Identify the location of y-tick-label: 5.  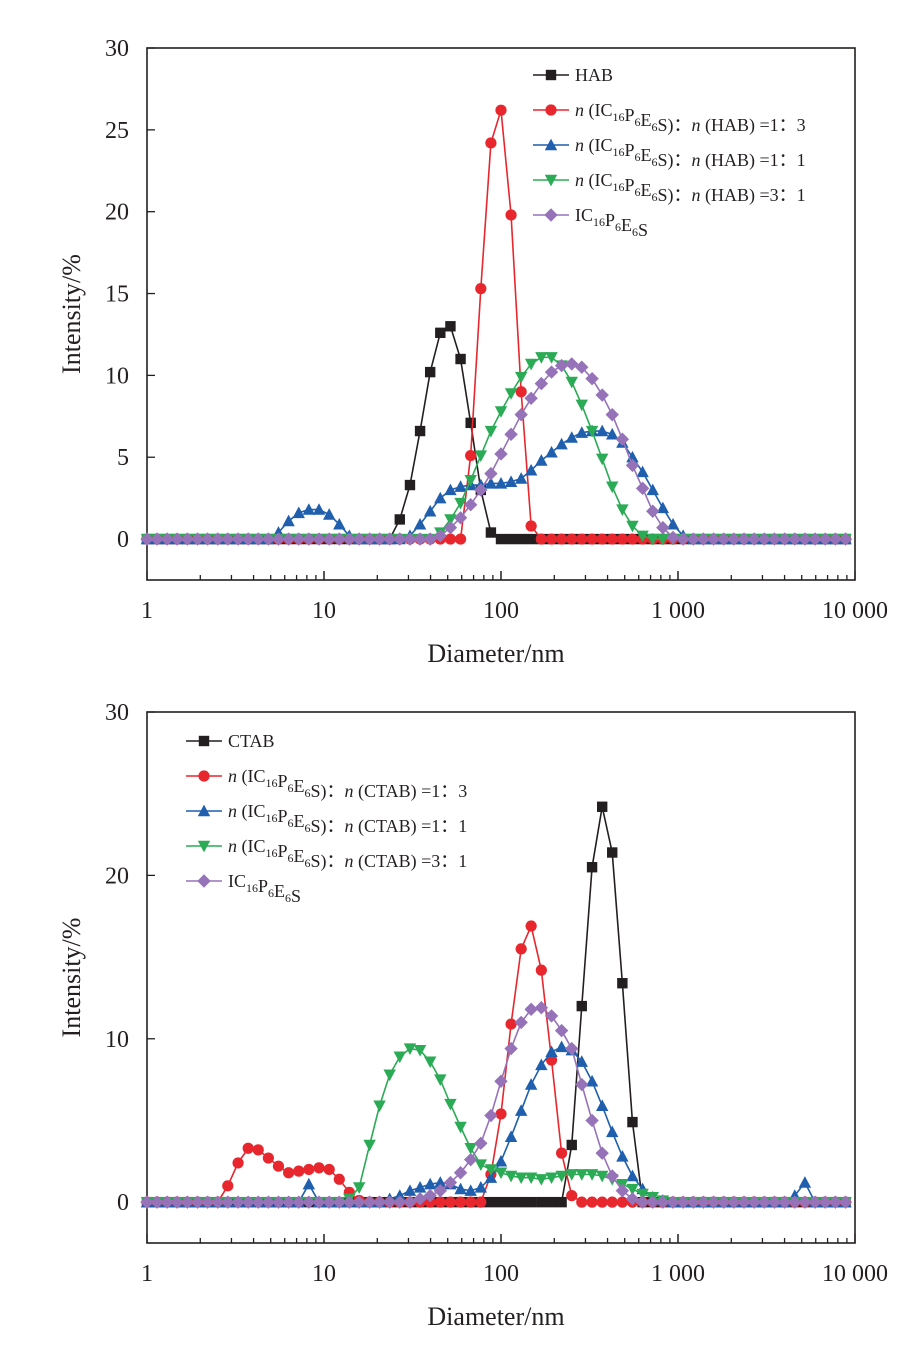
(123, 458).